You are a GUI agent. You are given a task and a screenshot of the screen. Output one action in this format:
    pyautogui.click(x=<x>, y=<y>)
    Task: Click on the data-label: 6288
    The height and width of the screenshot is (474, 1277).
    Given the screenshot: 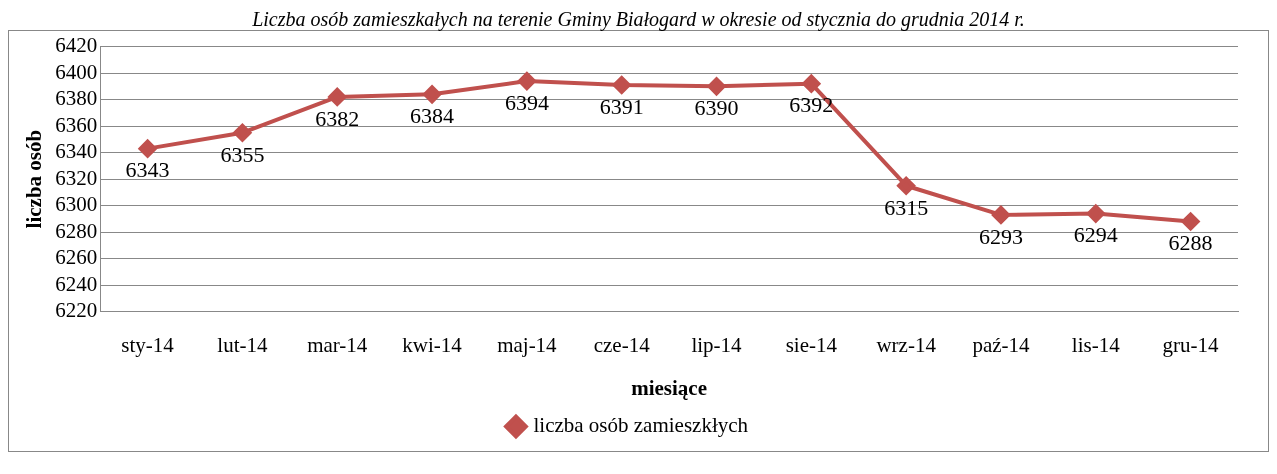 What is the action you would take?
    pyautogui.click(x=1190, y=243)
    